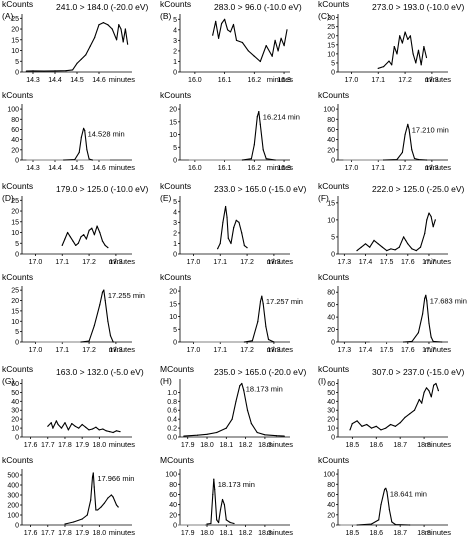 Image resolution: width=474 pixels, height=544 pixels. I want to click on chromatogram-trace, so click(250, 40).